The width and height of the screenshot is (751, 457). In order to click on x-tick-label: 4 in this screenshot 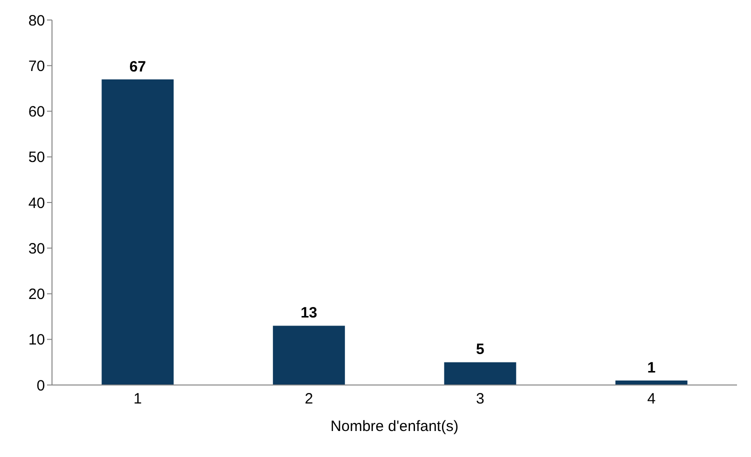, I will do `click(651, 399)`.